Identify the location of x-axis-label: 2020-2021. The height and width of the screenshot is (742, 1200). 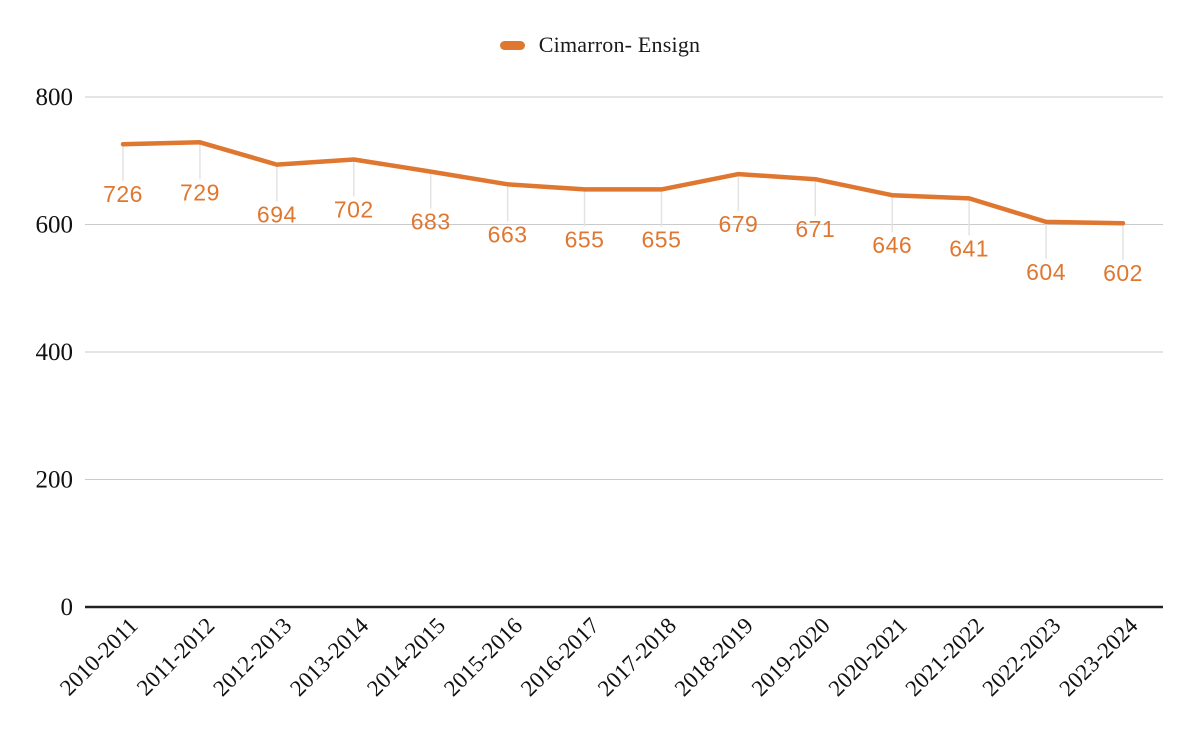
(868, 657).